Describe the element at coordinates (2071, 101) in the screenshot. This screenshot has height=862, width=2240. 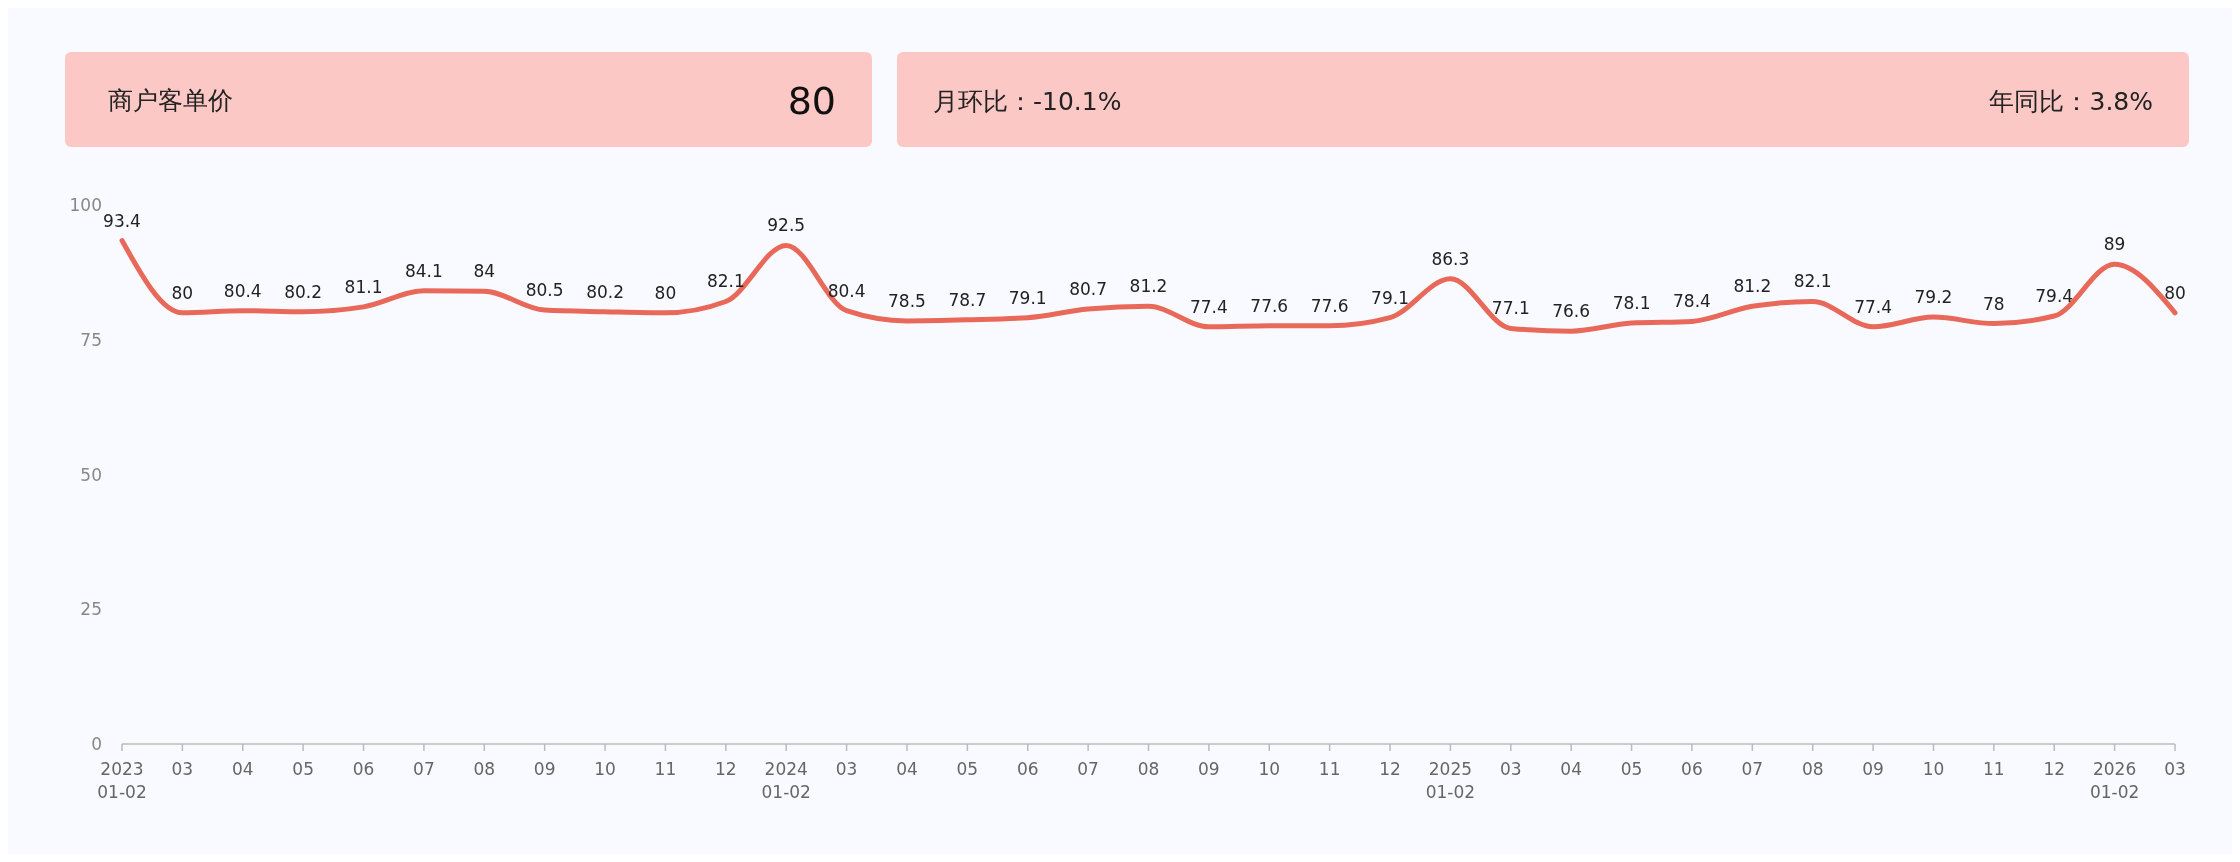
I see `text: 年同比：3.8%` at that location.